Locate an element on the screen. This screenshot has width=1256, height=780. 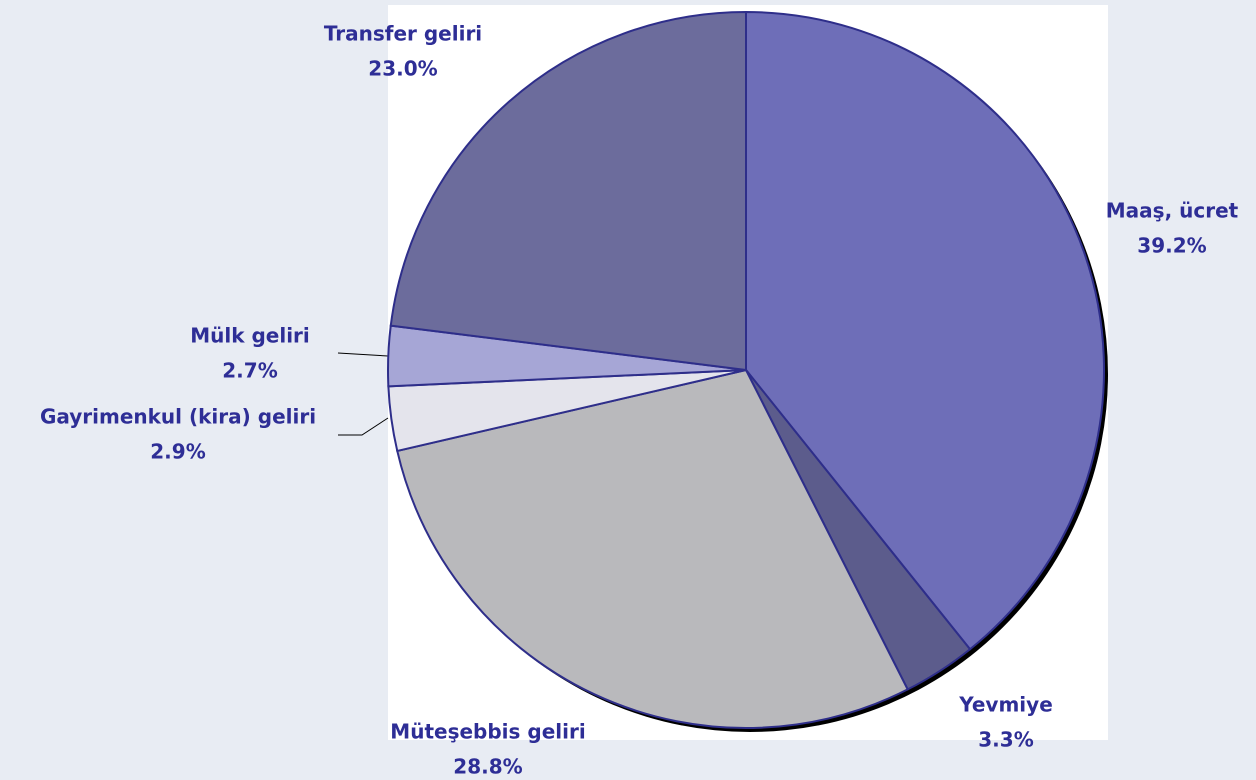
slice-label: Gayrimenkul (kira) geliri is located at coordinates (178, 417).